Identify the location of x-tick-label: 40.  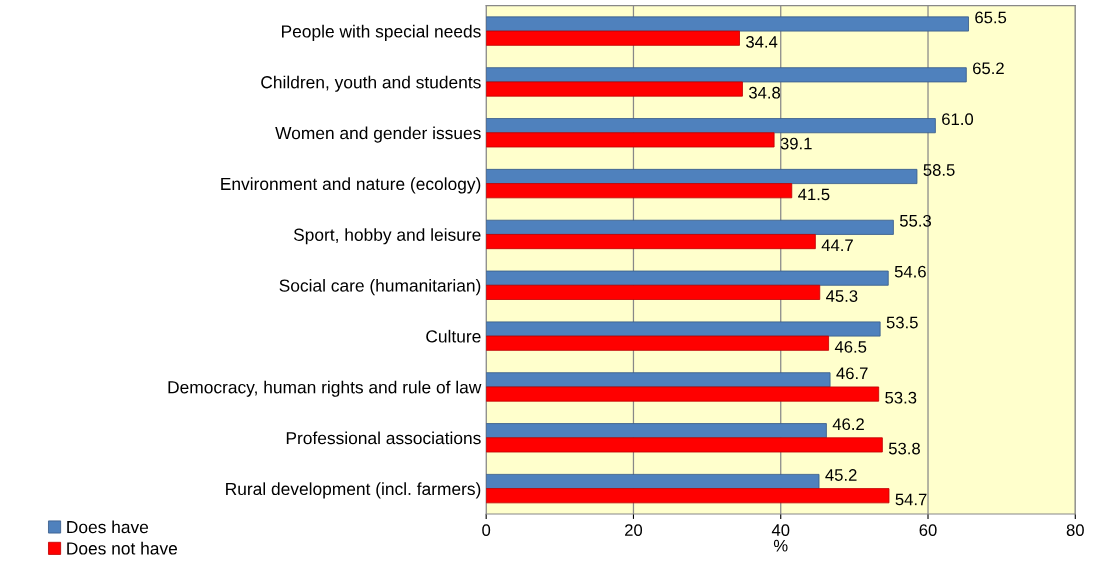
(780, 530).